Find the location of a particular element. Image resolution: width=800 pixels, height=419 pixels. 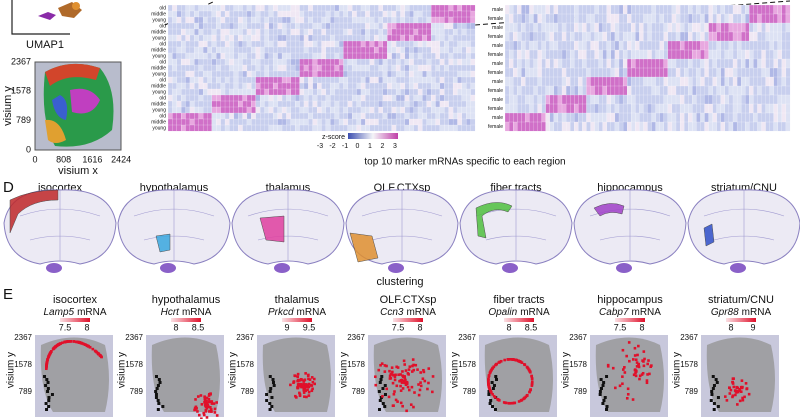

brain-detail is located at coordinates (174, 225).